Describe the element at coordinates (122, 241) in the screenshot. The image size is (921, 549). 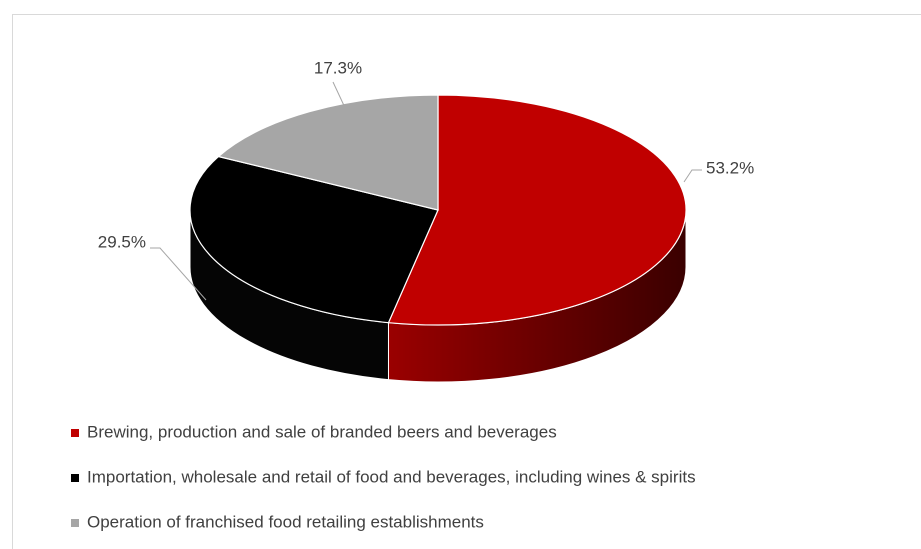
I see `data-label: 29.5%` at that location.